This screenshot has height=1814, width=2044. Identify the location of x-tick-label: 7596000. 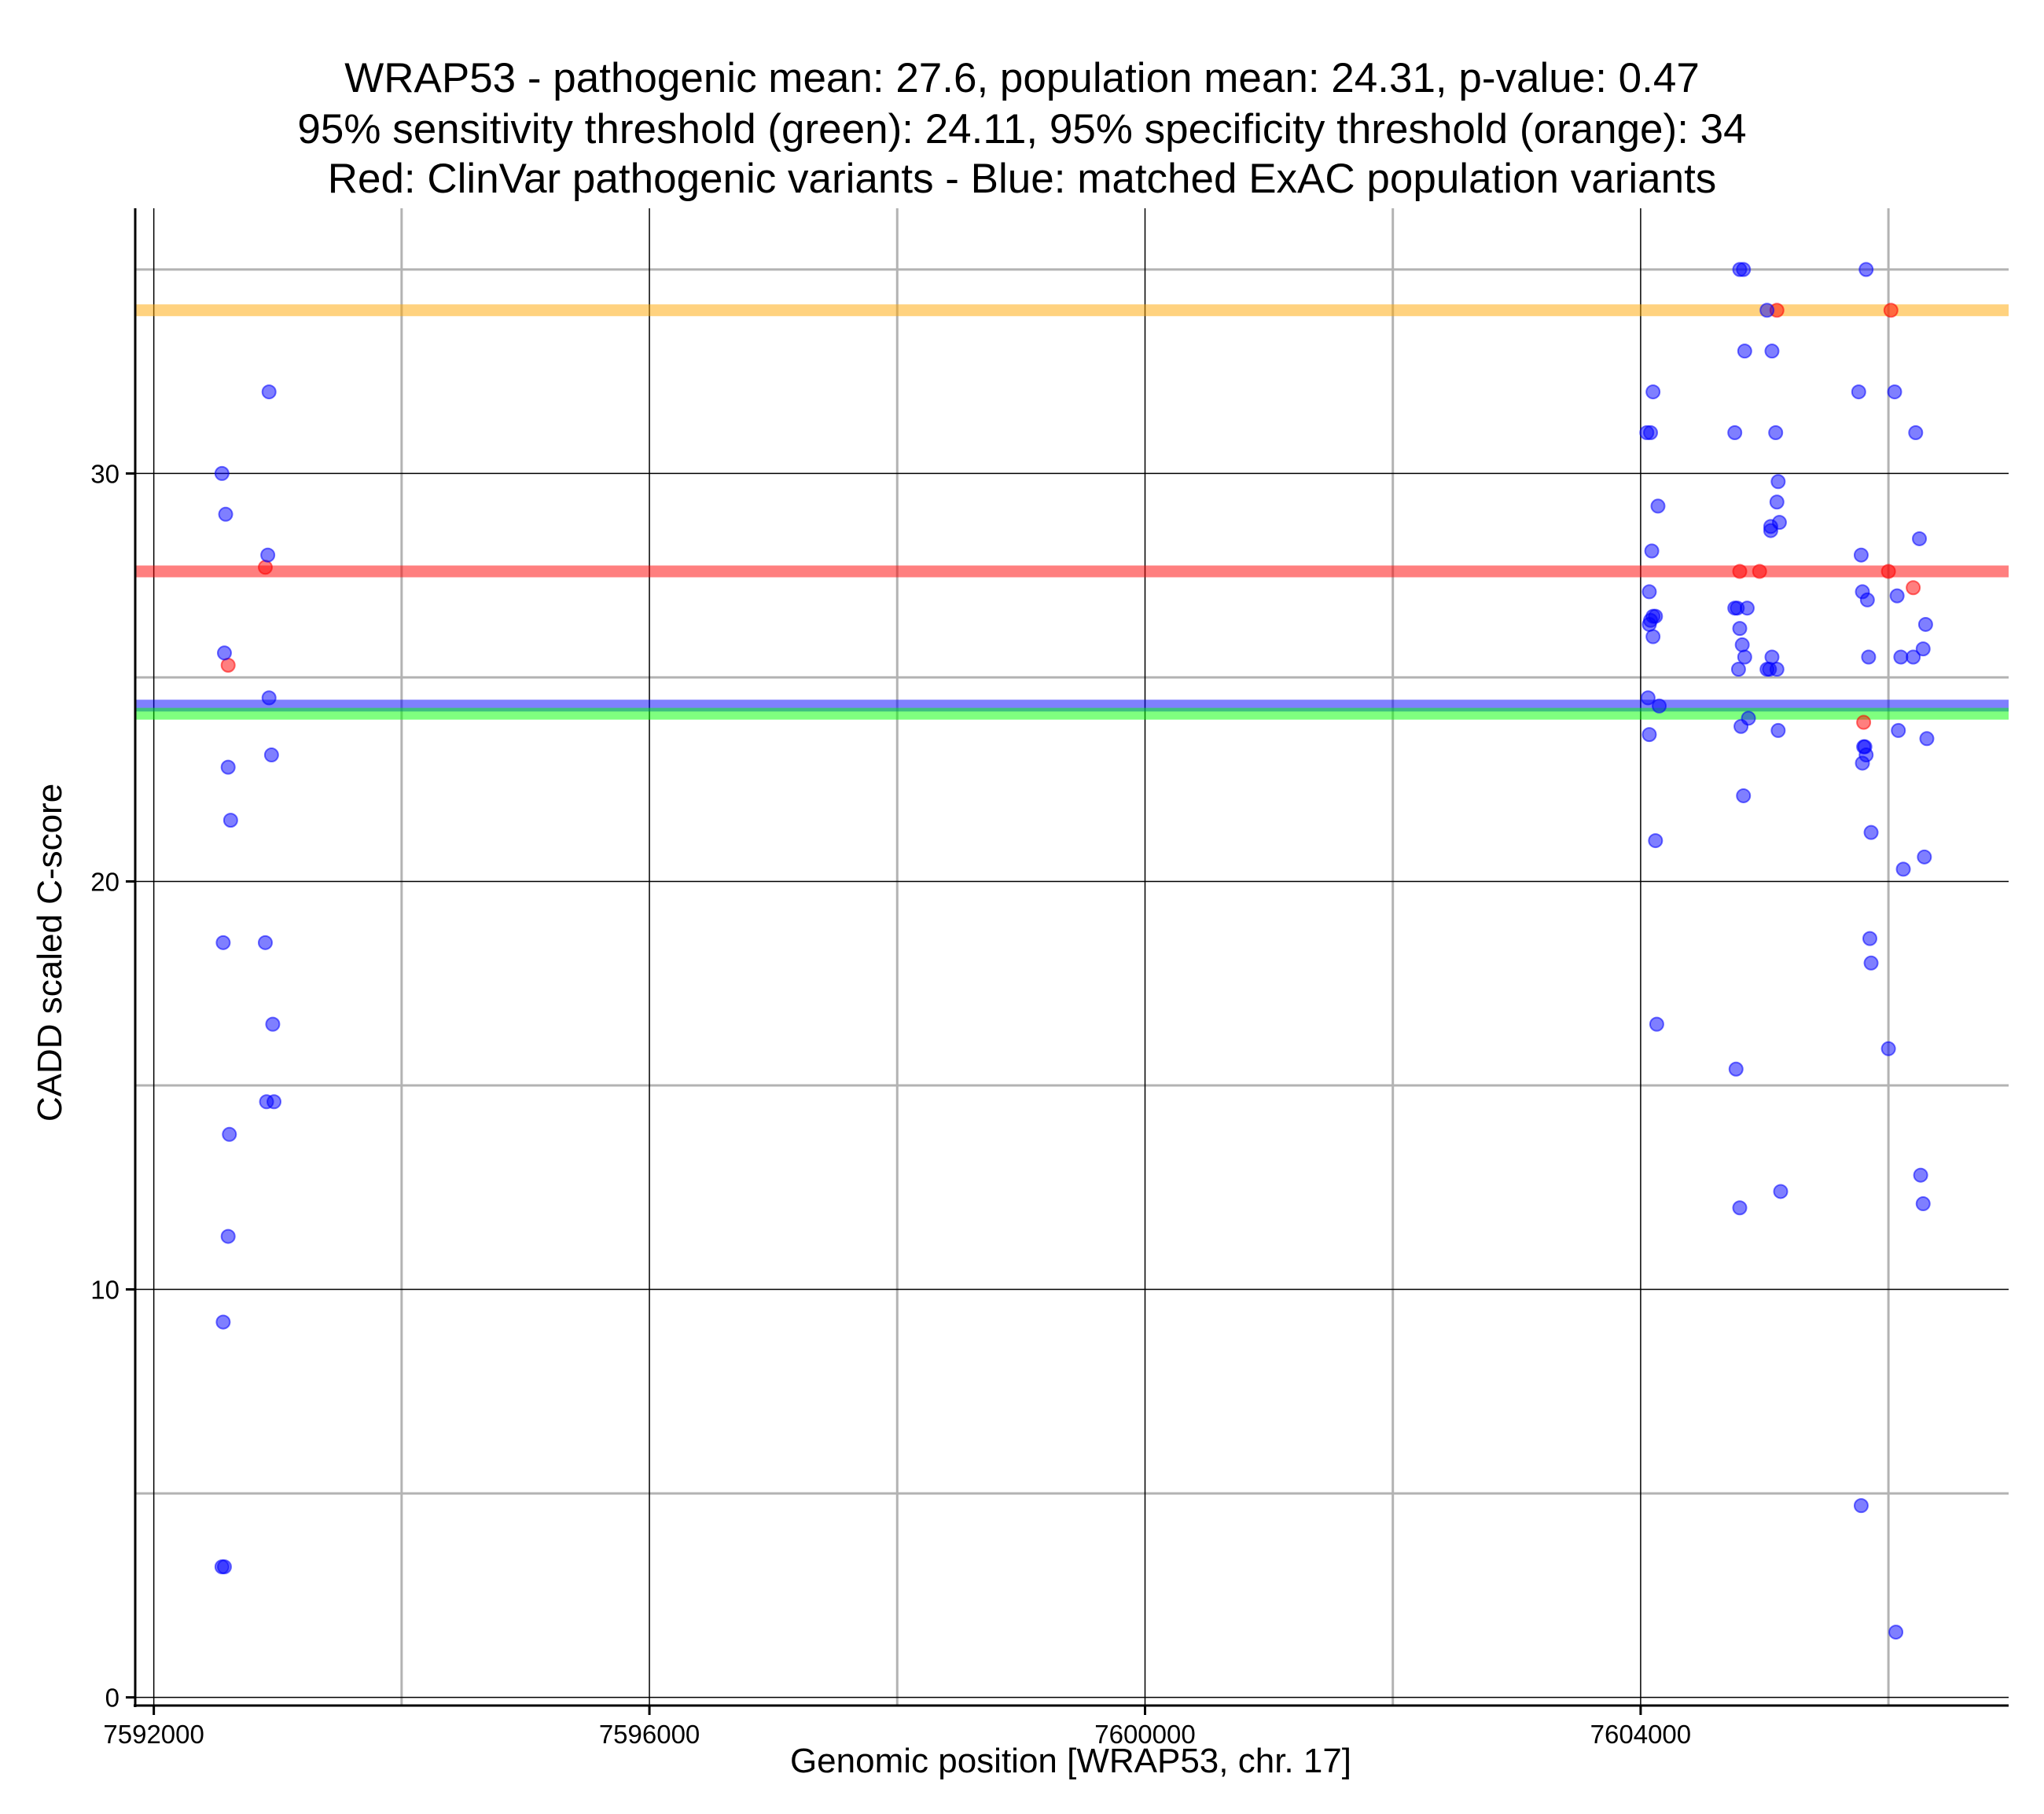
(650, 1734).